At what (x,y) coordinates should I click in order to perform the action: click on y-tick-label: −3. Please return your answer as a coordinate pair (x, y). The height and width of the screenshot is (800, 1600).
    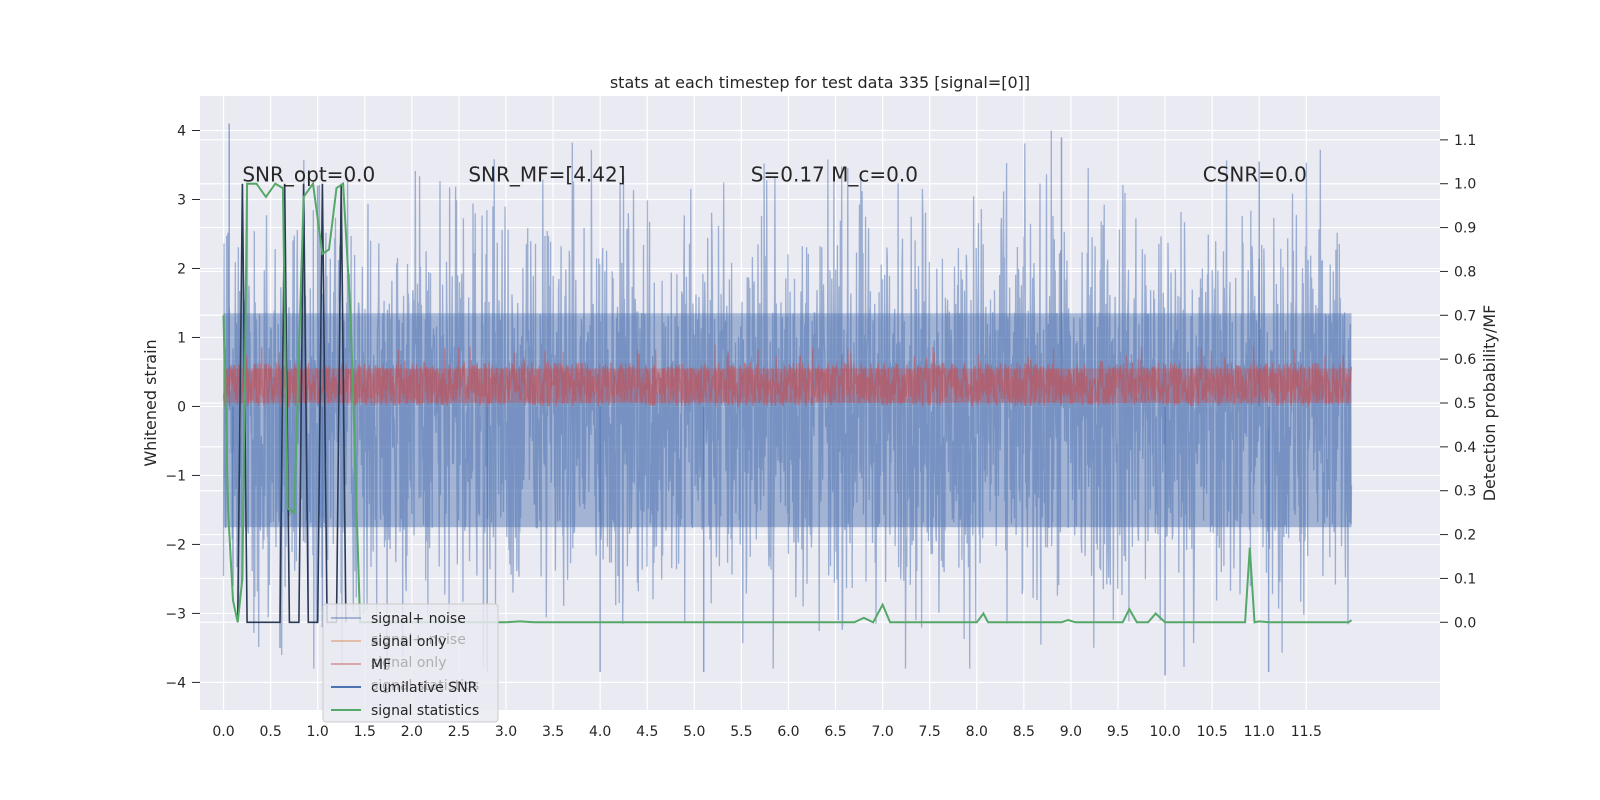
    Looking at the image, I should click on (175, 614).